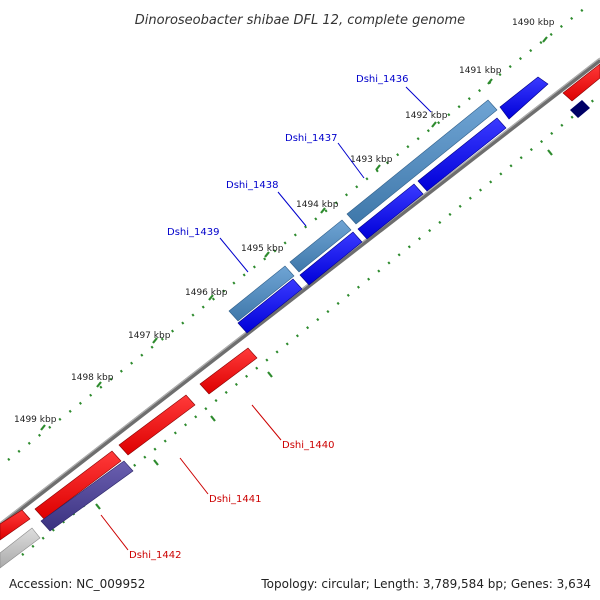 Image resolution: width=600 pixels, height=600 pixels. I want to click on gene-label-dshi-1436: Dshi_1436, so click(382, 79).